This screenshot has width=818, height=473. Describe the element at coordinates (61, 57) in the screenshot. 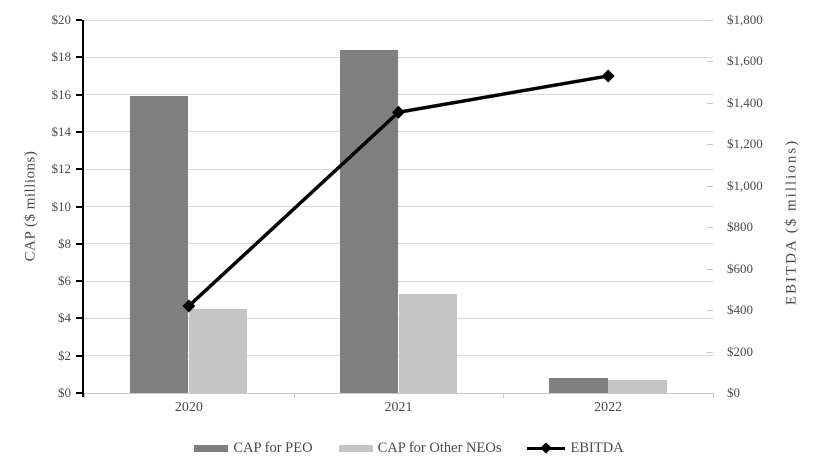

I see `left-axis-tick-label: $18` at that location.